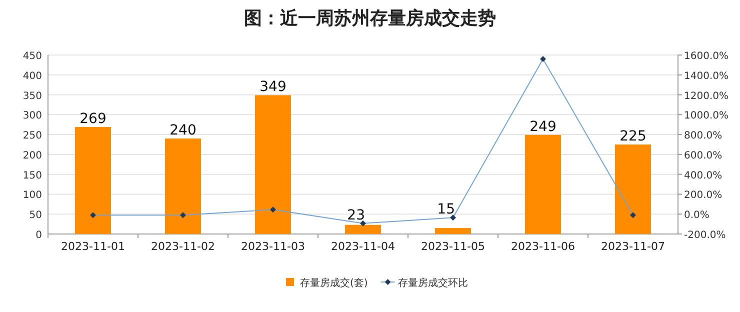 Image resolution: width=740 pixels, height=312 pixels. What do you see at coordinates (32, 136) in the screenshot?
I see `y-tick-label: 250` at bounding box center [32, 136].